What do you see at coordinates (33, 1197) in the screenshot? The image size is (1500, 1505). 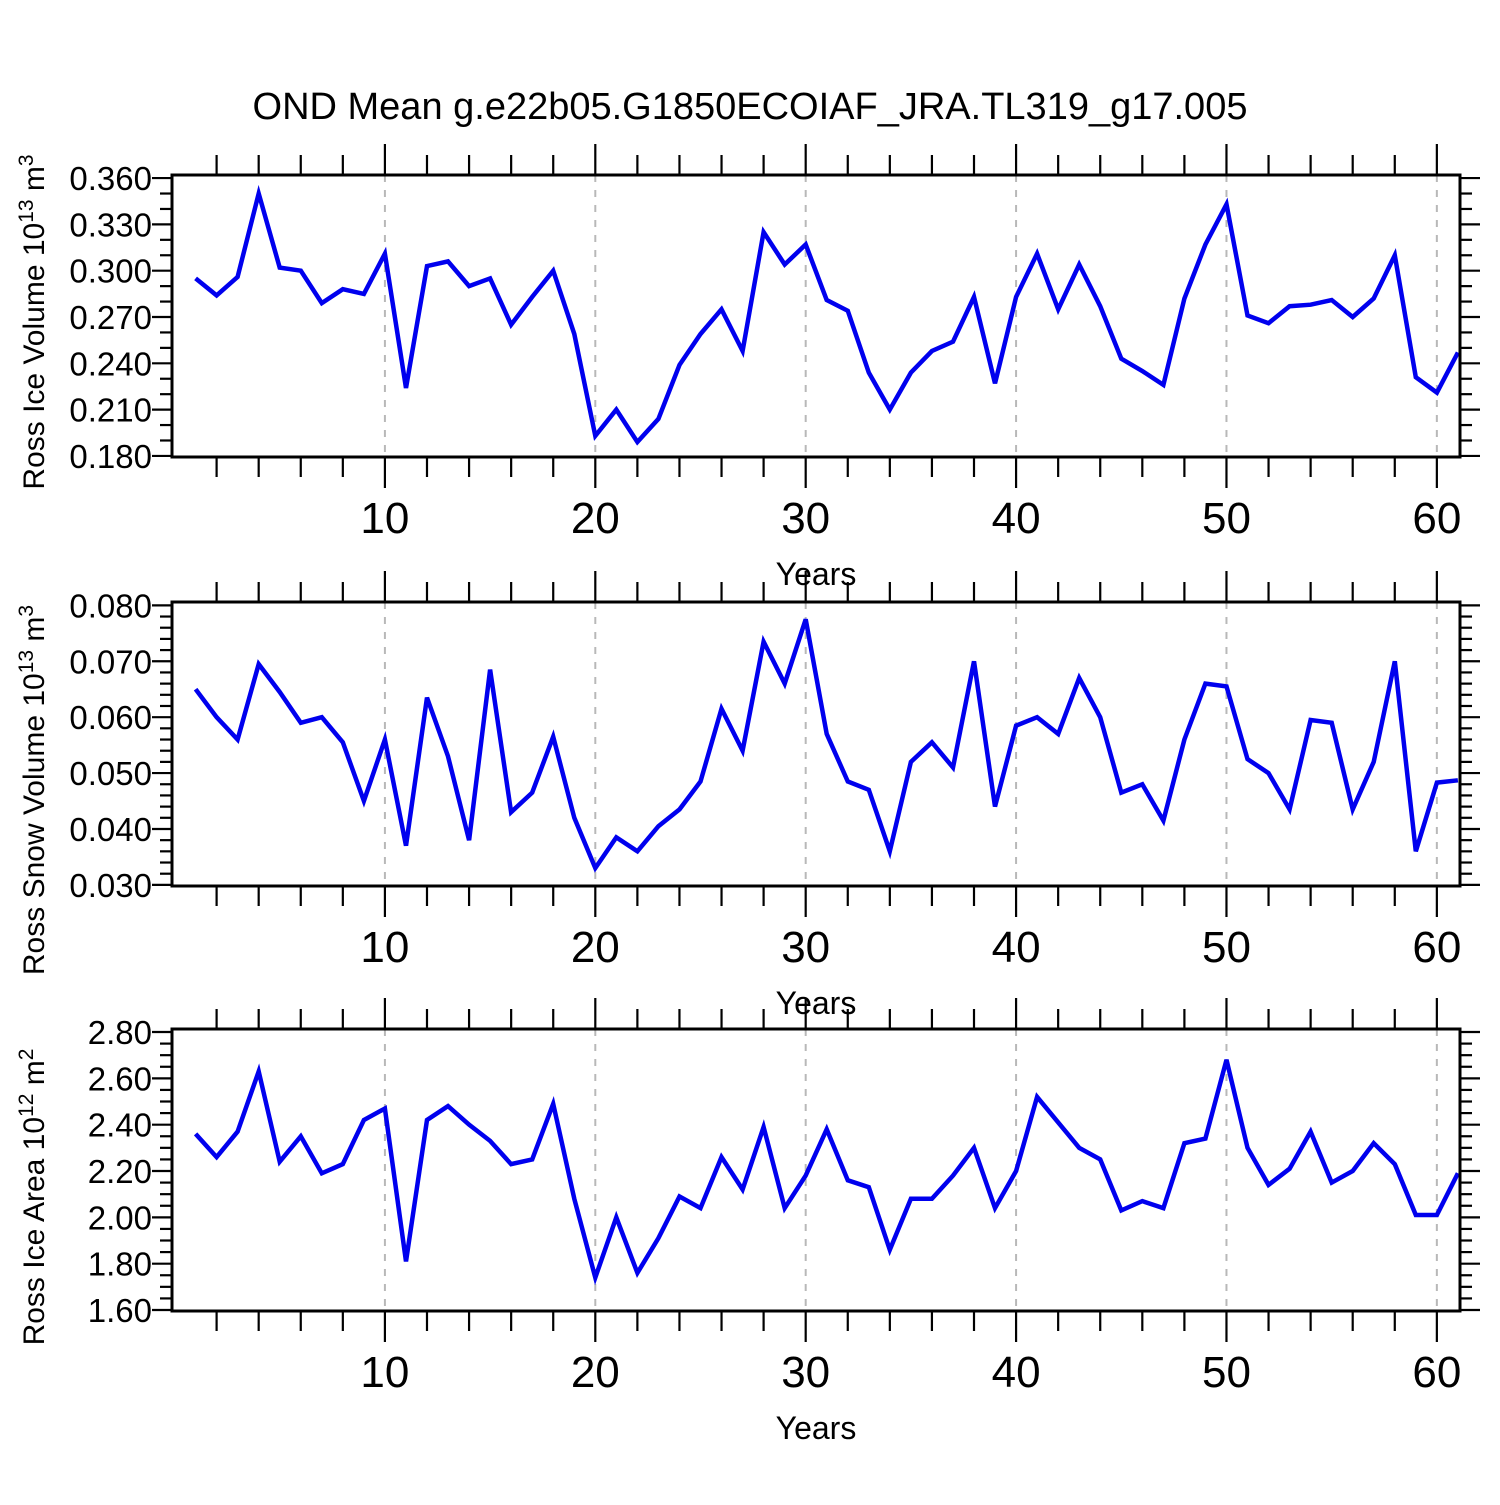 I see `ross-ice-area-ylabel: Ross Ice Area 1012 m2` at bounding box center [33, 1197].